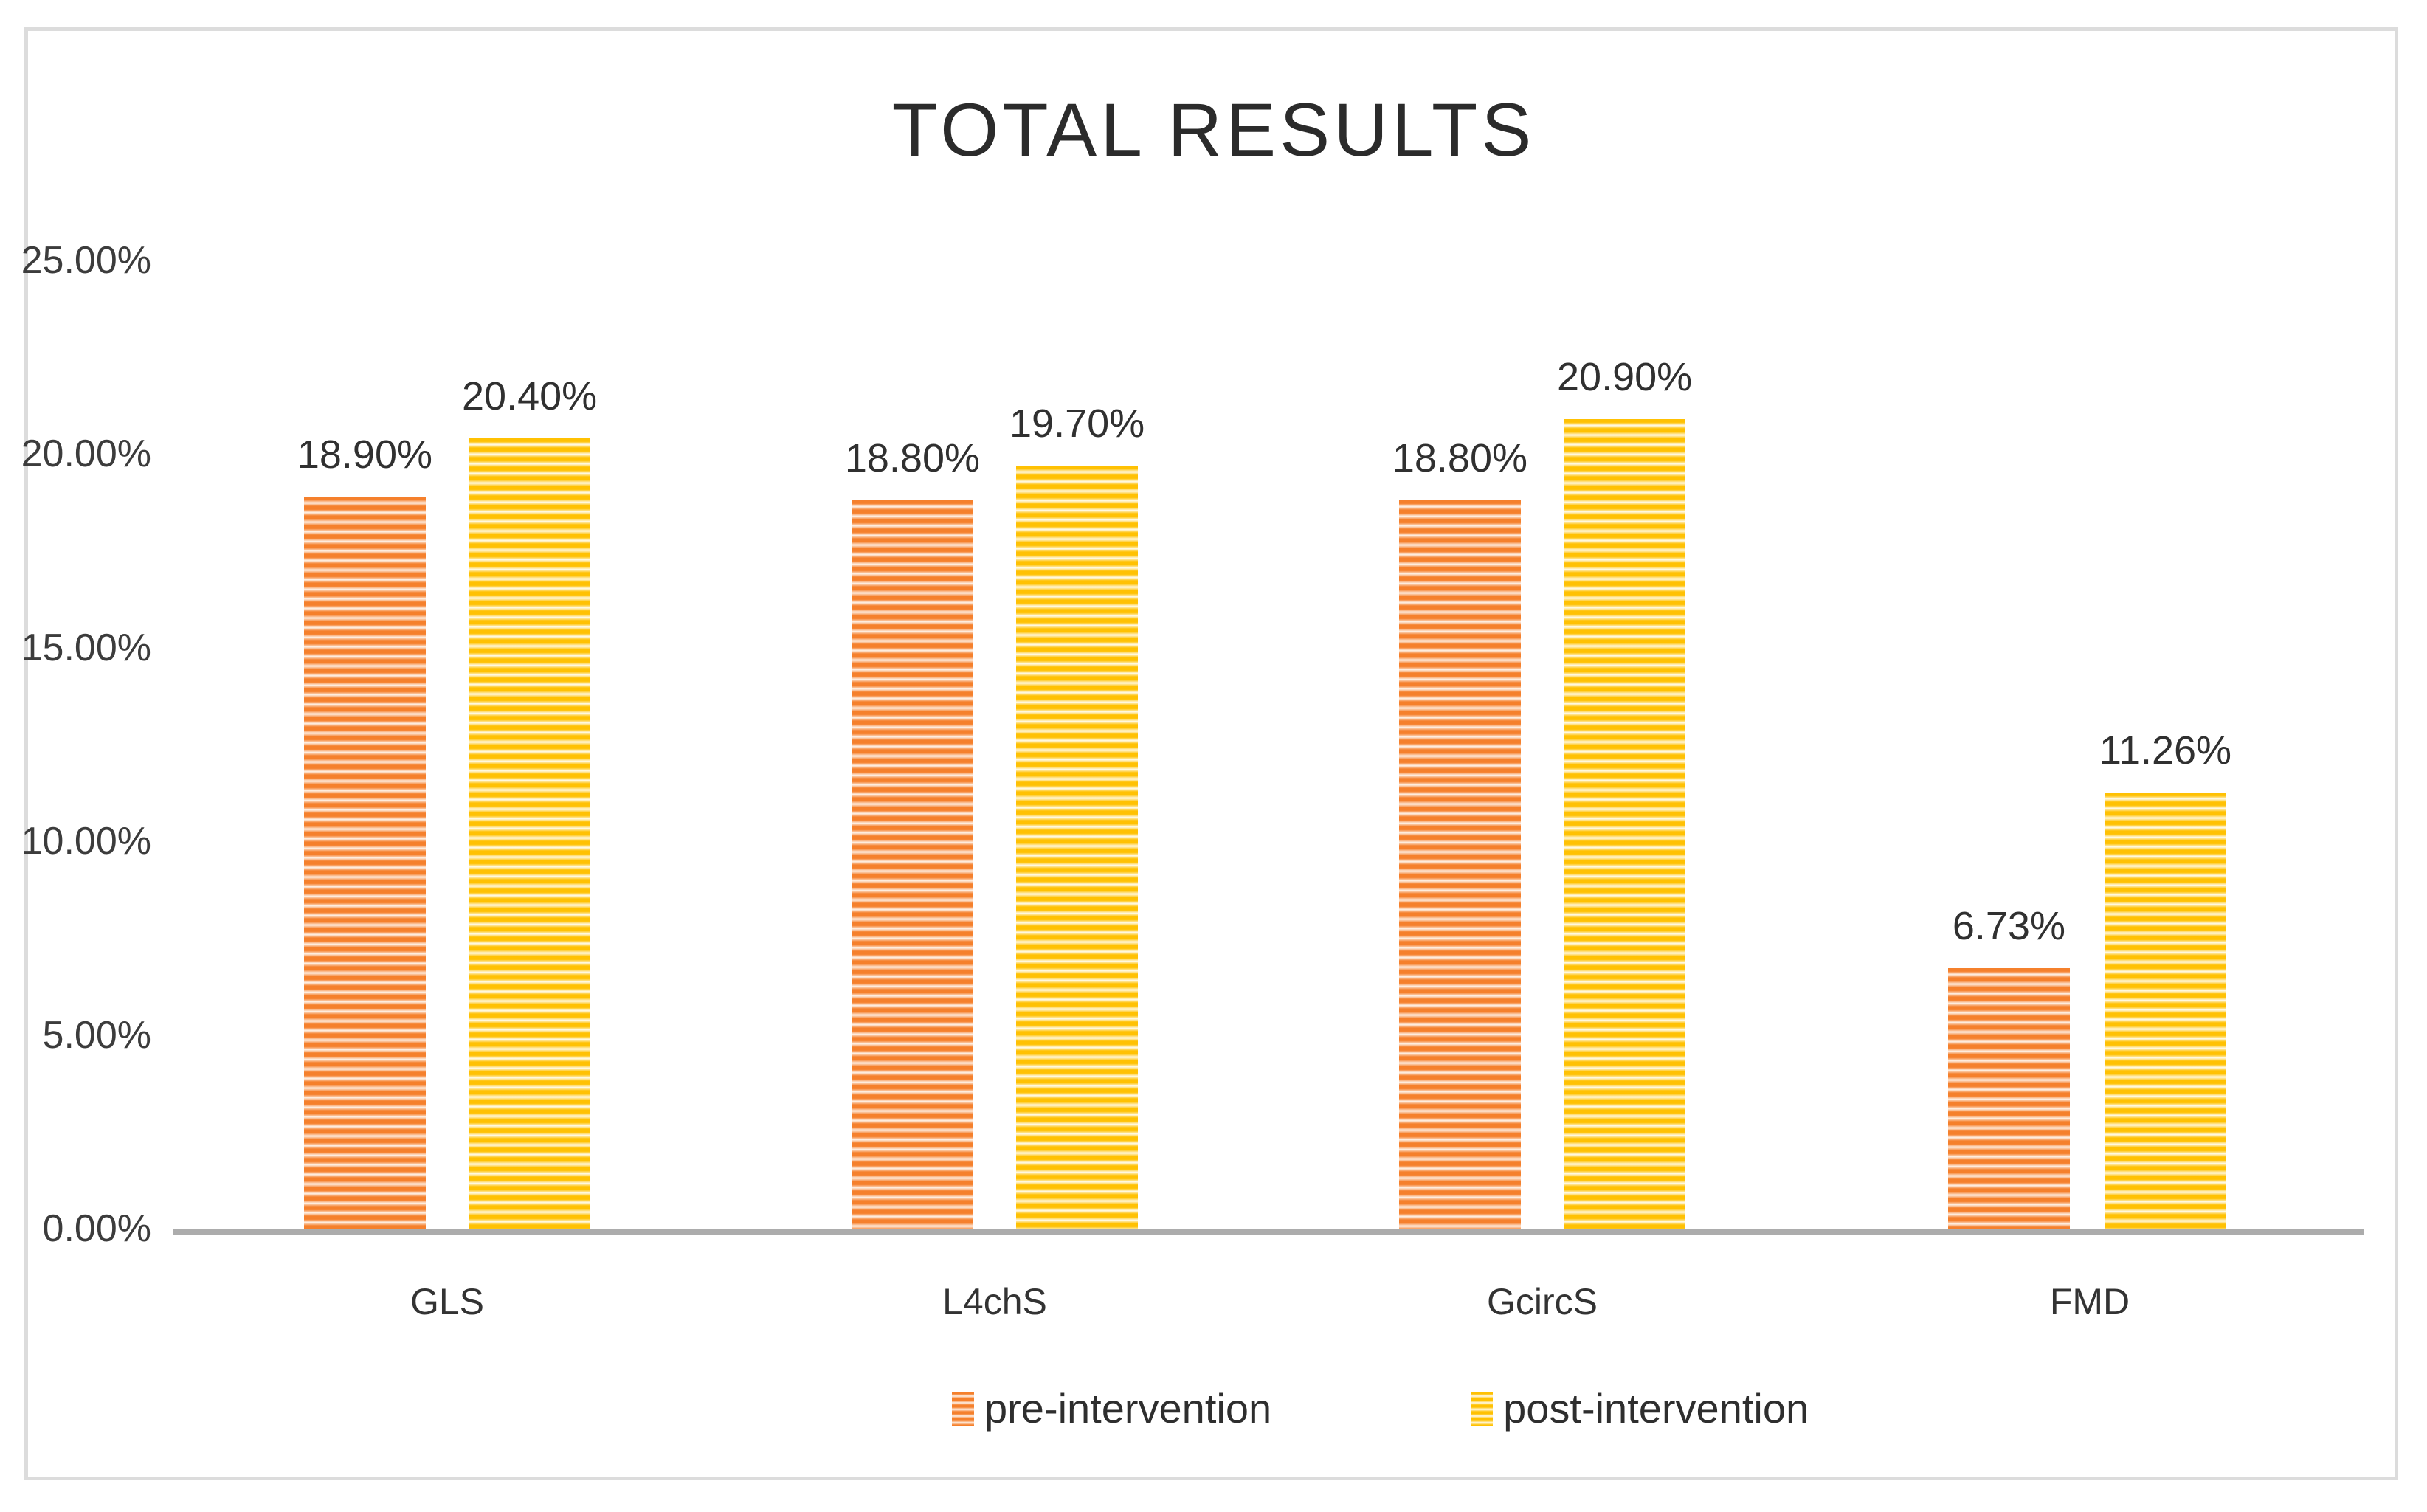 This screenshot has height=1512, width=2427. What do you see at coordinates (994, 1302) in the screenshot?
I see `category-label-l4chs: L4chS` at bounding box center [994, 1302].